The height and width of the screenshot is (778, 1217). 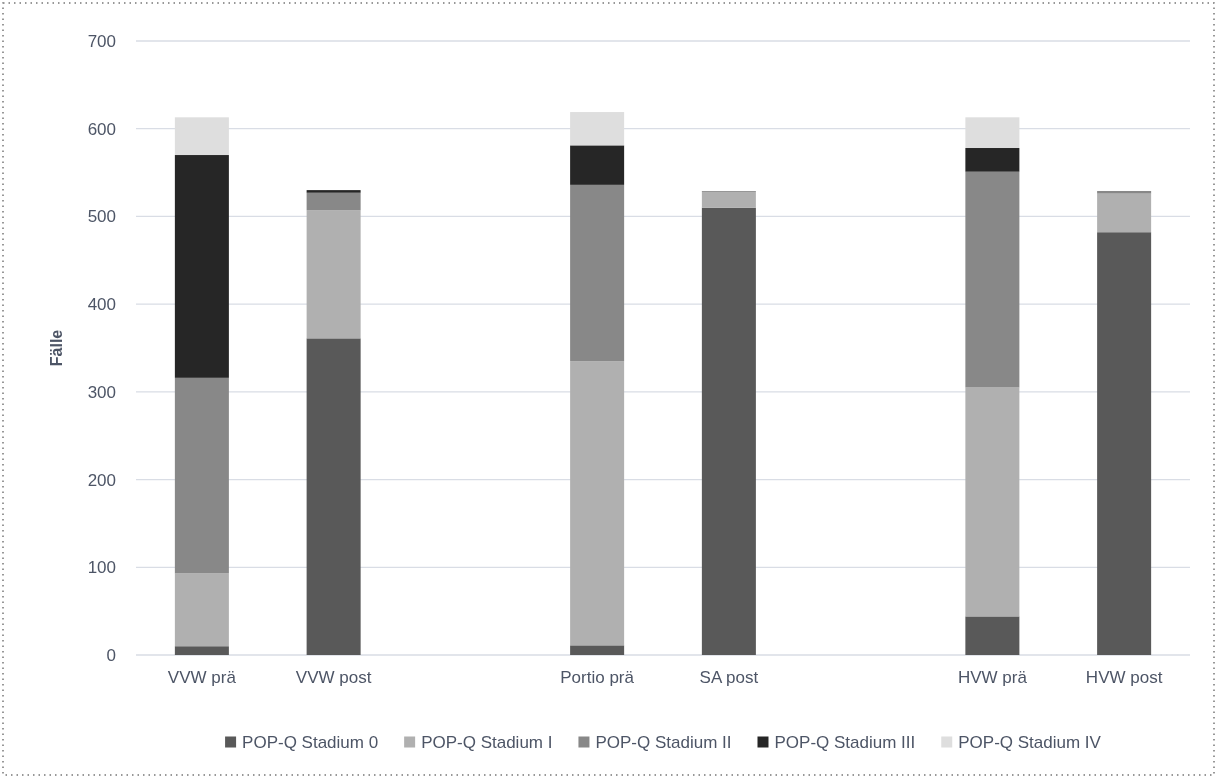 What do you see at coordinates (663, 742) in the screenshot?
I see `legend-label: POP-Q Stadium II` at bounding box center [663, 742].